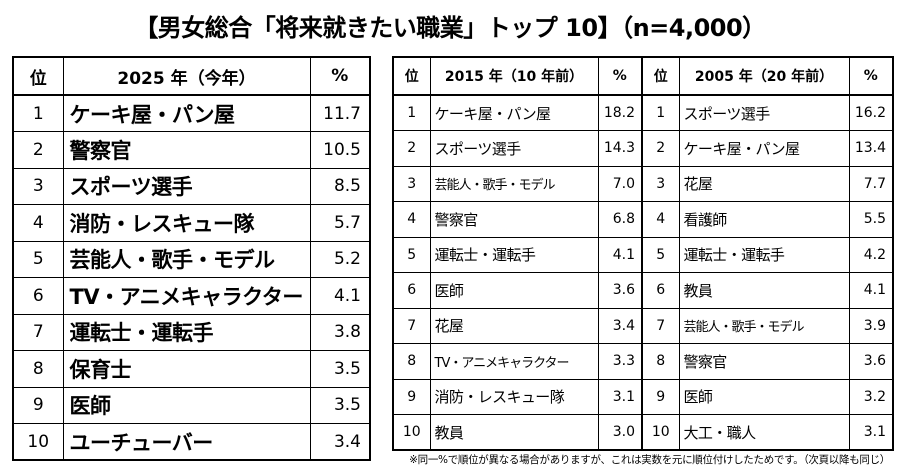 This screenshot has height=473, width=900. I want to click on percent-cell: 5.7, so click(340, 223).